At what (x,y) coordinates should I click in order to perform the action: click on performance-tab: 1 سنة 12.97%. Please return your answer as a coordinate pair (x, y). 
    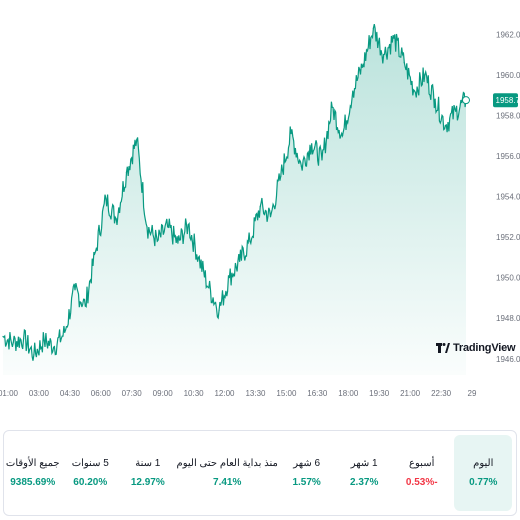
    Looking at the image, I should click on (148, 473).